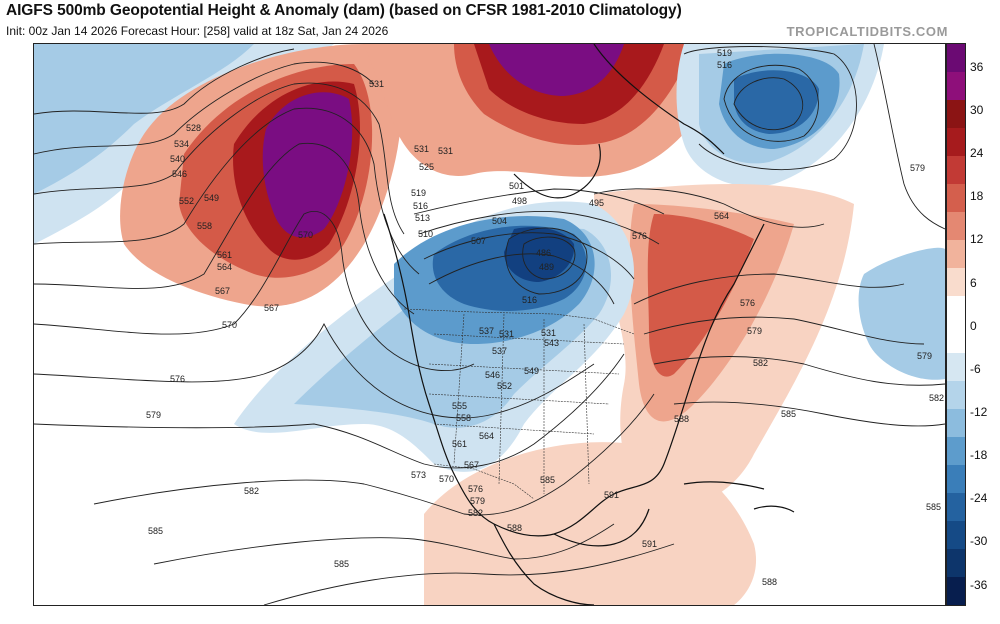  I want to click on ridge-north-canada-core, so click(556, 70).